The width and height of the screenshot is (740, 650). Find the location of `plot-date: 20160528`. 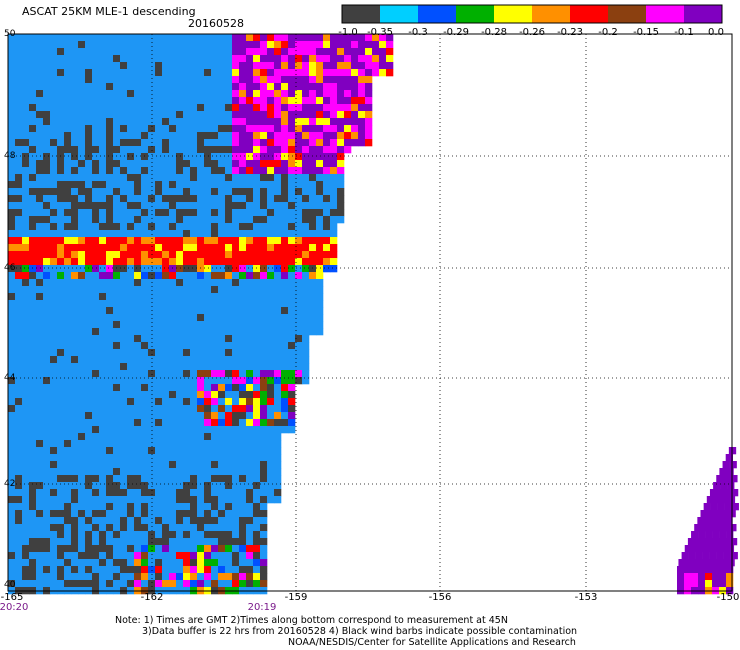

plot-date: 20160528 is located at coordinates (216, 23).